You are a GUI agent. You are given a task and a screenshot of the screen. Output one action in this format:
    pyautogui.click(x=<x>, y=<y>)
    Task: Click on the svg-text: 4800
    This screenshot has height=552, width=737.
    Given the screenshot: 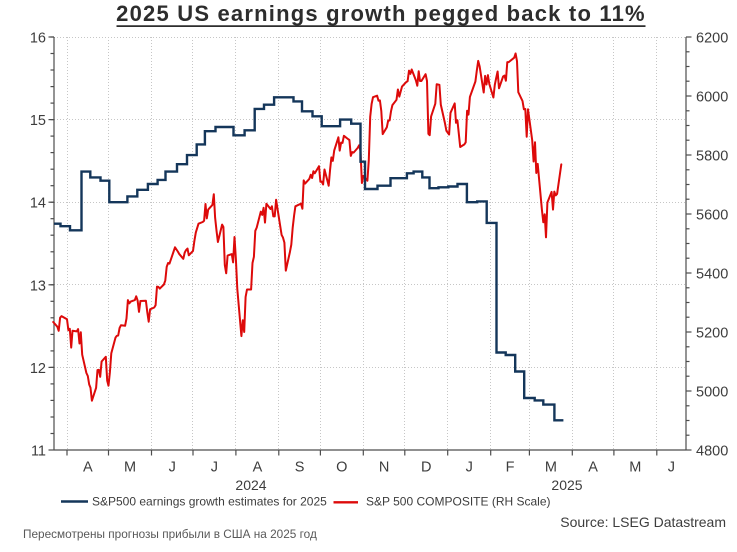 What is the action you would take?
    pyautogui.click(x=712, y=452)
    